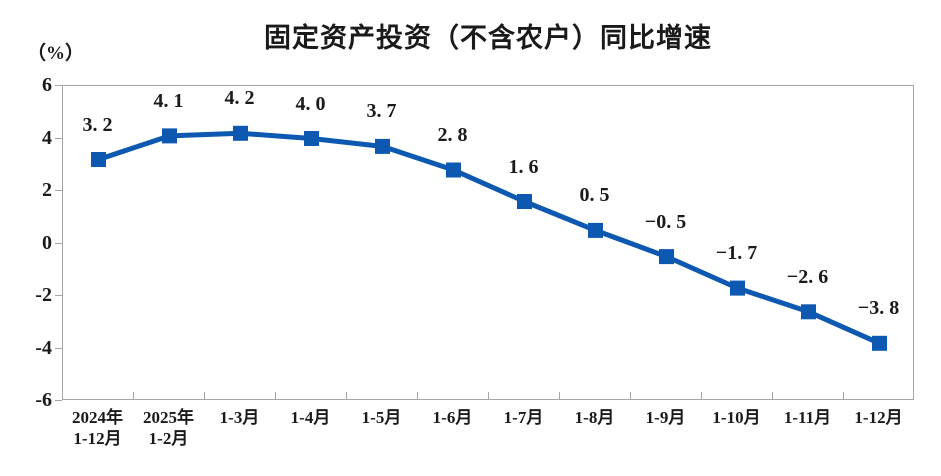 Image resolution: width=941 pixels, height=476 pixels. I want to click on y-tick-label: -2, so click(43, 295).